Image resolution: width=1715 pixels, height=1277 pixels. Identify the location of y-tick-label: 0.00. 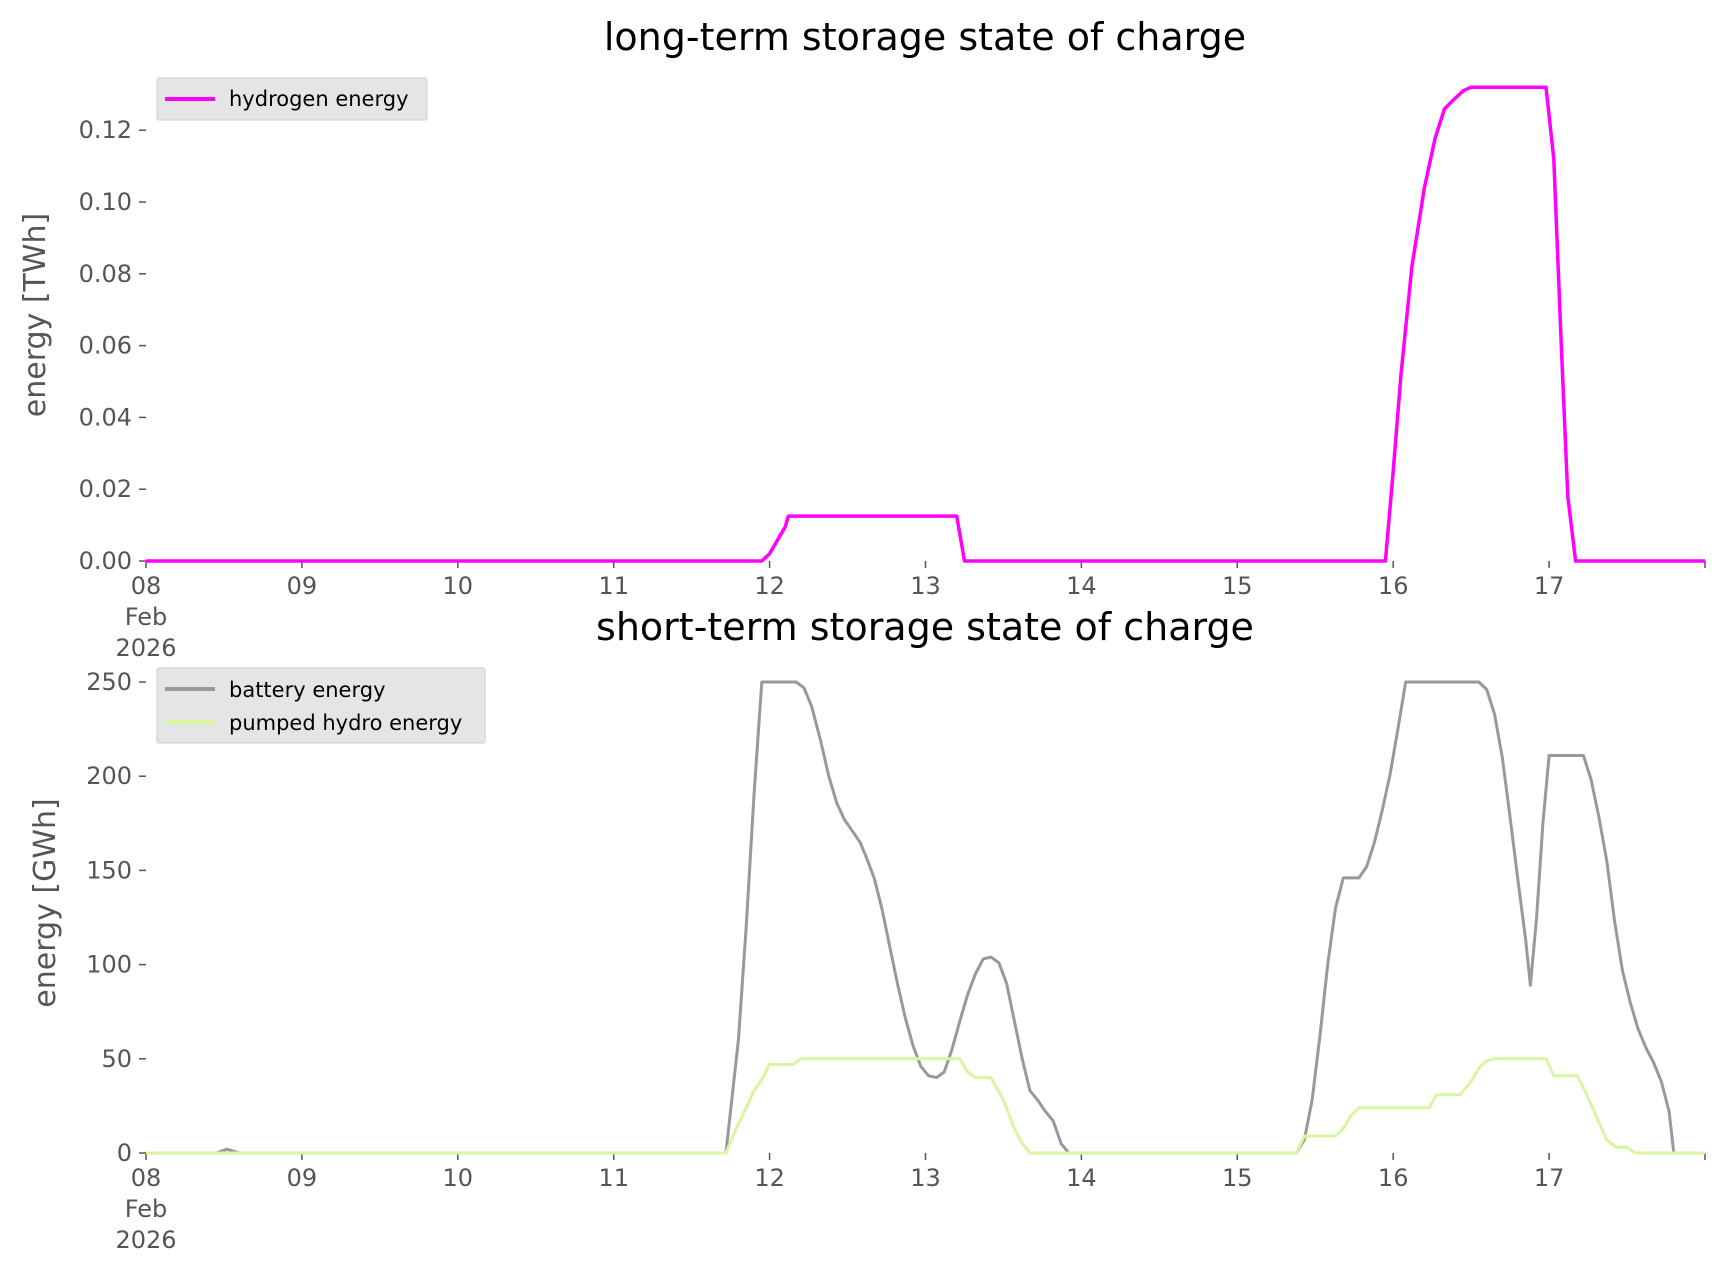
(105, 561).